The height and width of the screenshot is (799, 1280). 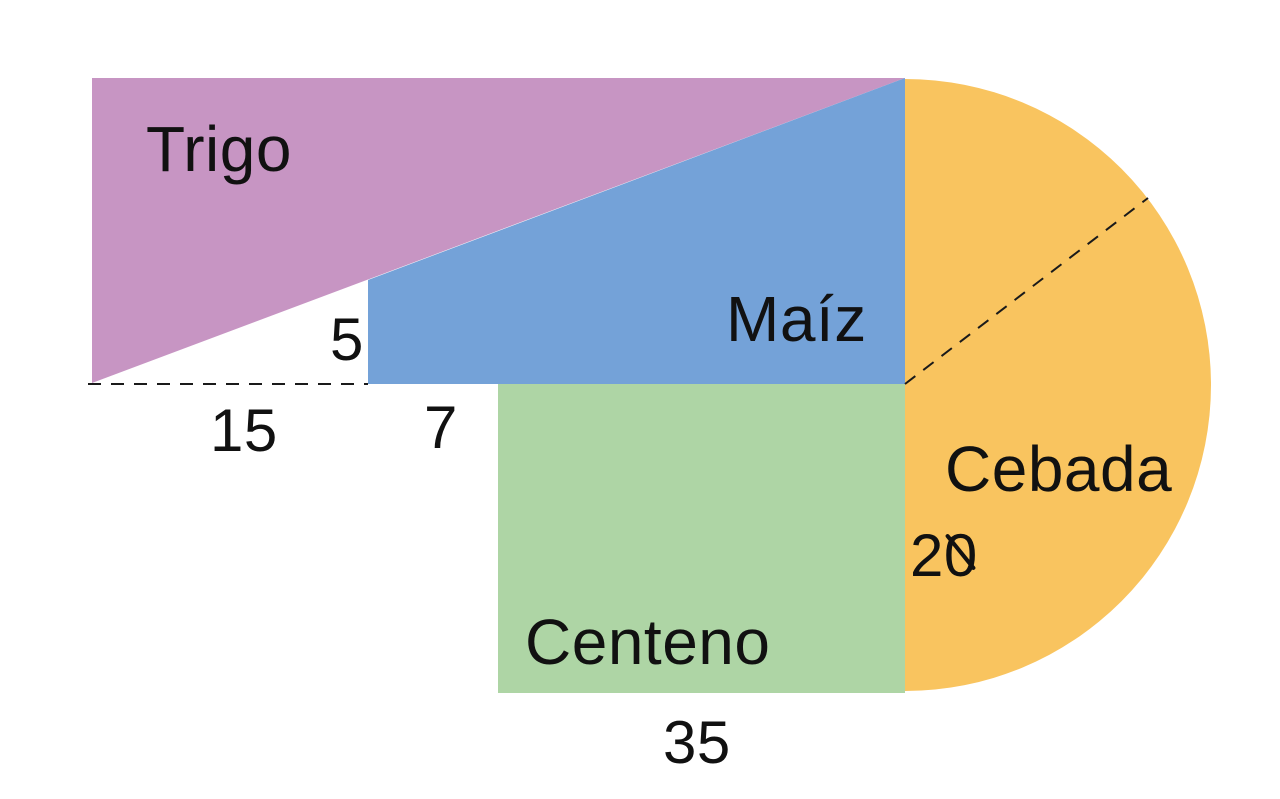 What do you see at coordinates (701, 538) in the screenshot?
I see `centeno-region` at bounding box center [701, 538].